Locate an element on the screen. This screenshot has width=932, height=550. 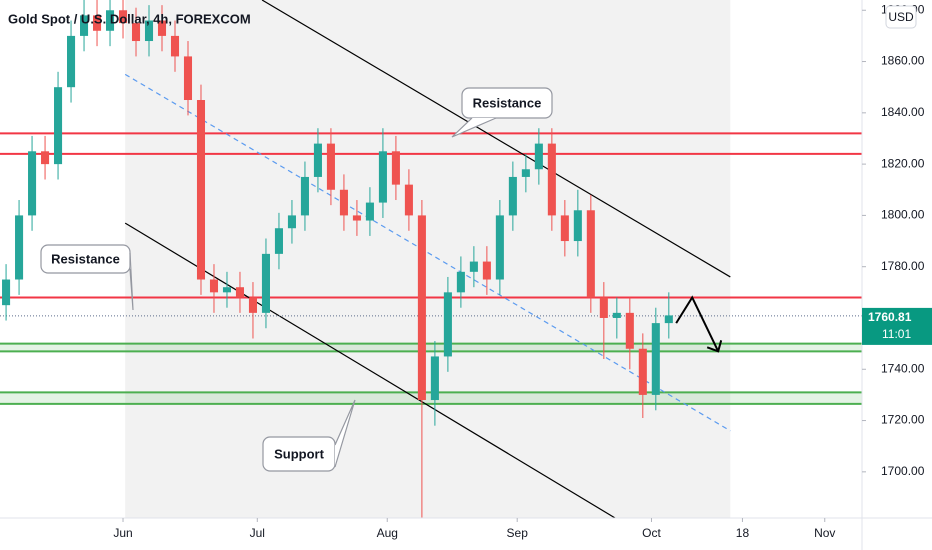
y-tick-label: 1780.00 is located at coordinates (903, 266).